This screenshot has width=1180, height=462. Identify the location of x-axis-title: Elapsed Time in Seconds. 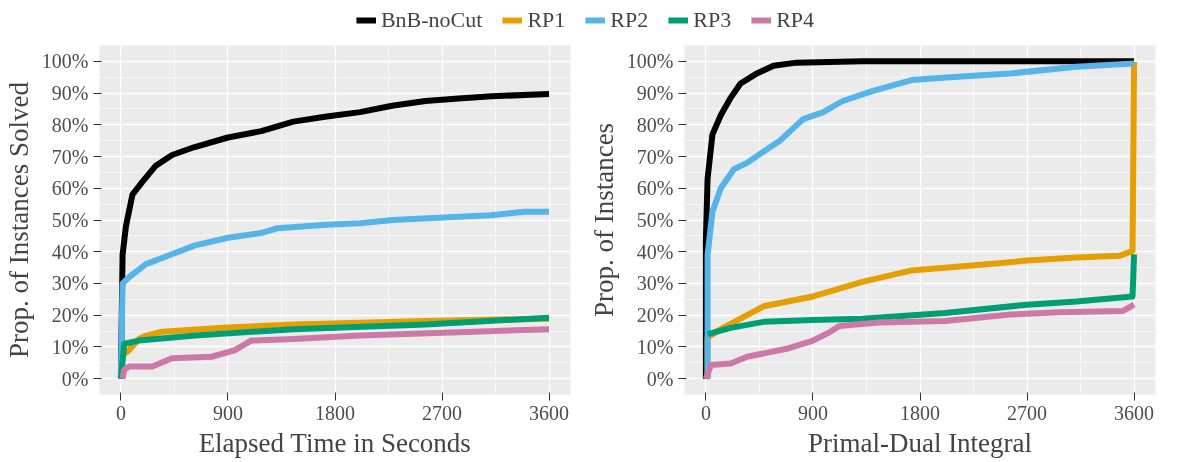
(334, 442).